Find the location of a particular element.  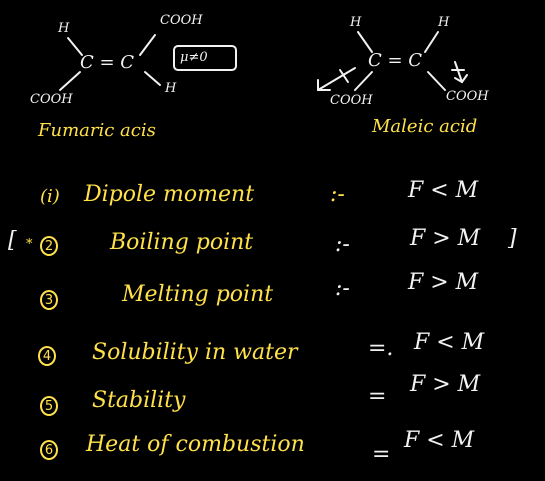

property-6-sep: = is located at coordinates (381, 454).